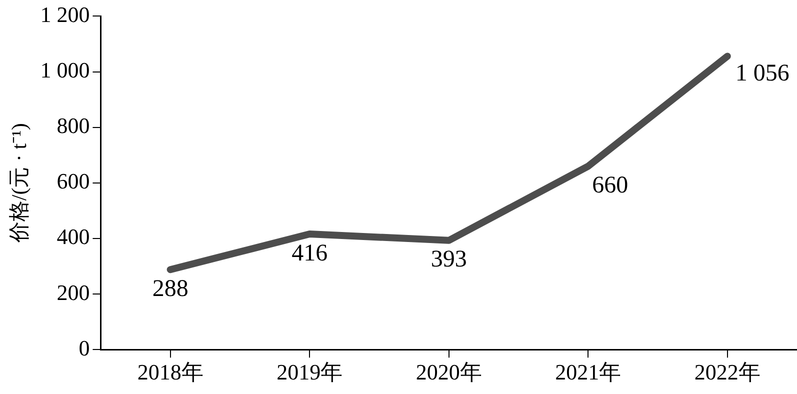 This screenshot has height=394, width=797. Describe the element at coordinates (73, 292) in the screenshot. I see `y-tick-label: 200` at that location.